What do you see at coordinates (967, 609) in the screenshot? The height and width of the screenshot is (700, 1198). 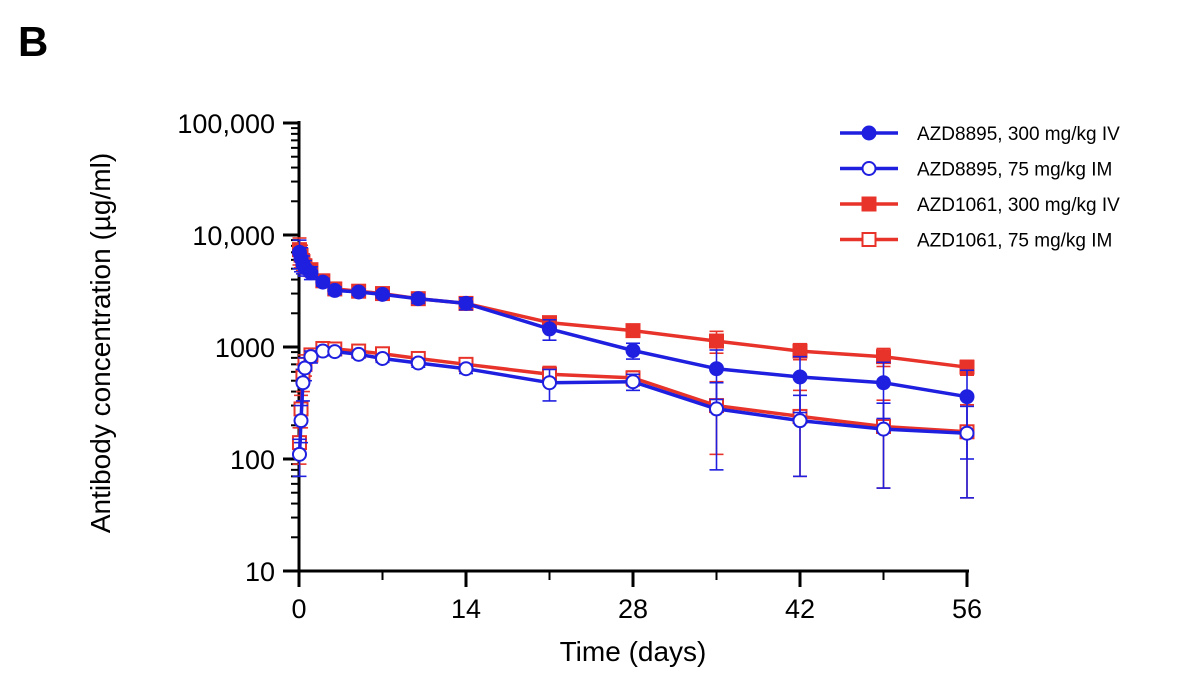 I see `x-tick-label: 56` at bounding box center [967, 609].